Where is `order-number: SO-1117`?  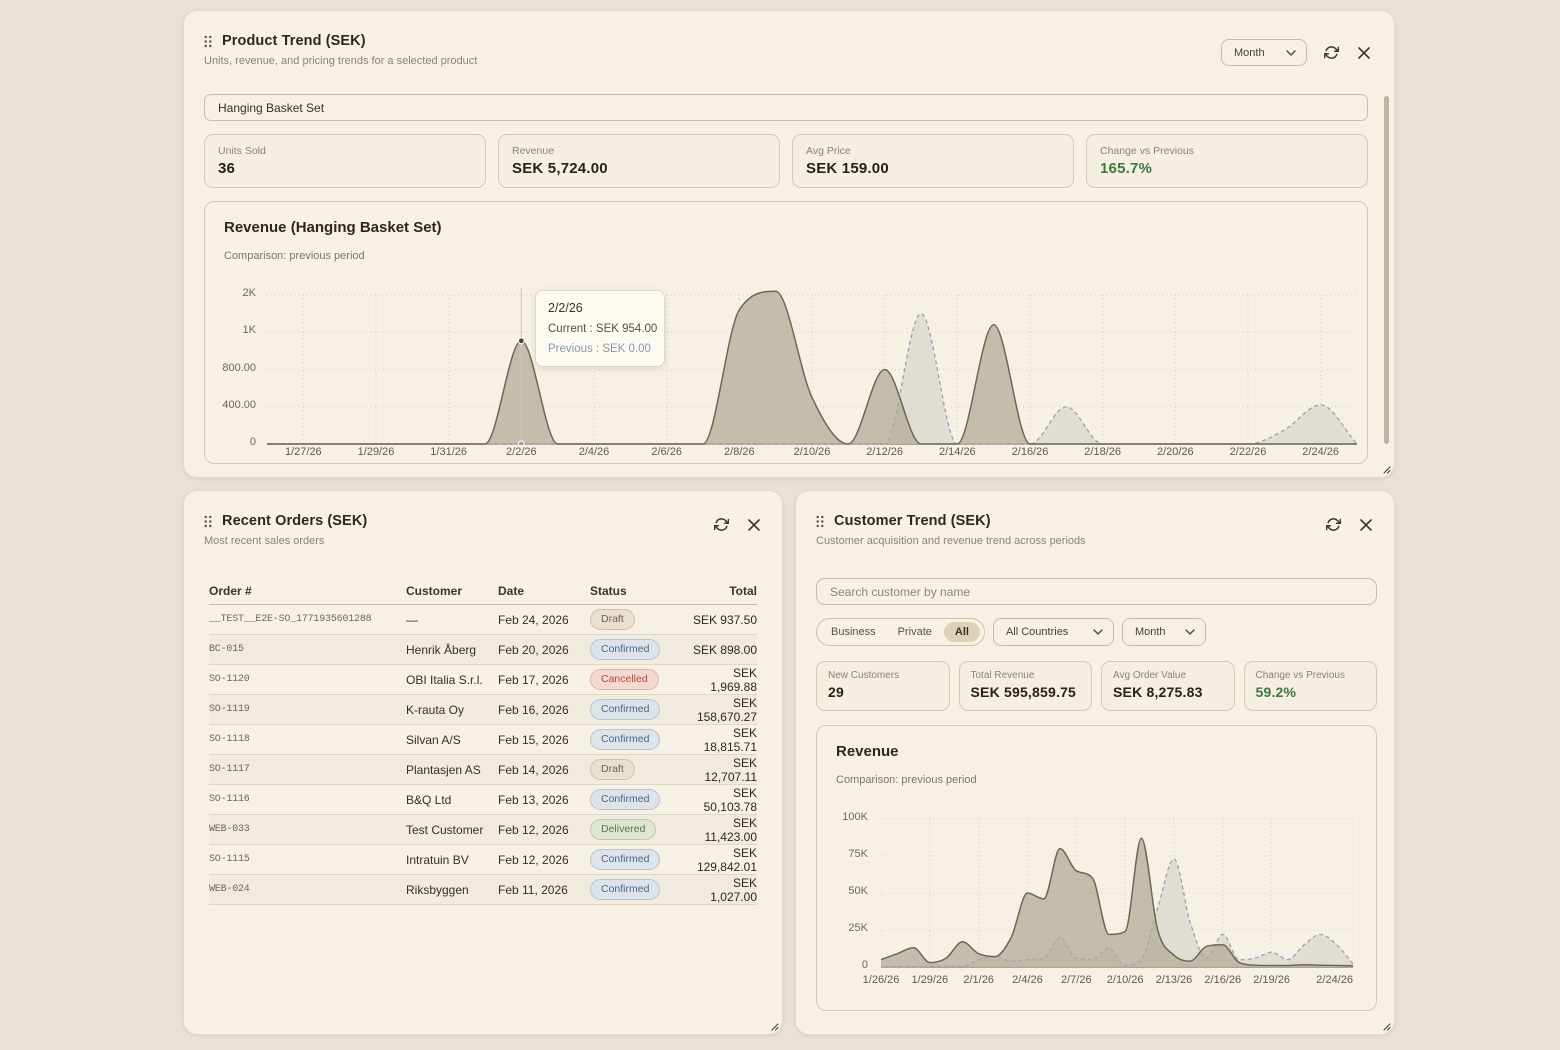 order-number: SO-1117 is located at coordinates (229, 769).